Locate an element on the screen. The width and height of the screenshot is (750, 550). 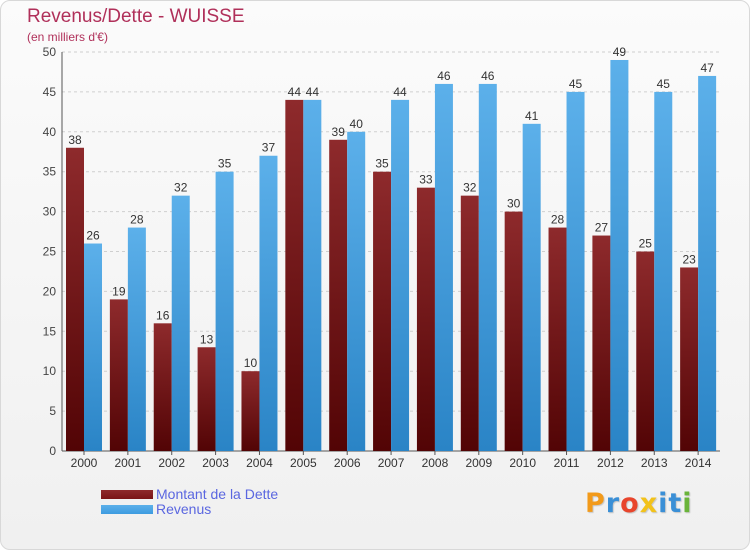
x-tick-label: 2004 is located at coordinates (259, 463).